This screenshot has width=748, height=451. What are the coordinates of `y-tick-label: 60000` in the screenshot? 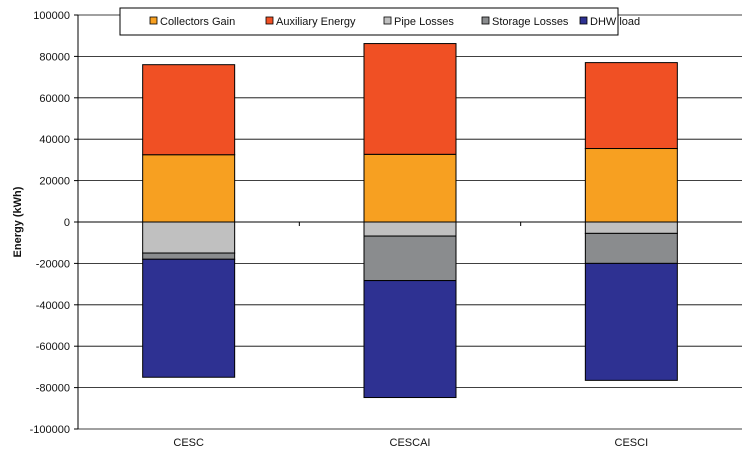 It's located at (54, 99).